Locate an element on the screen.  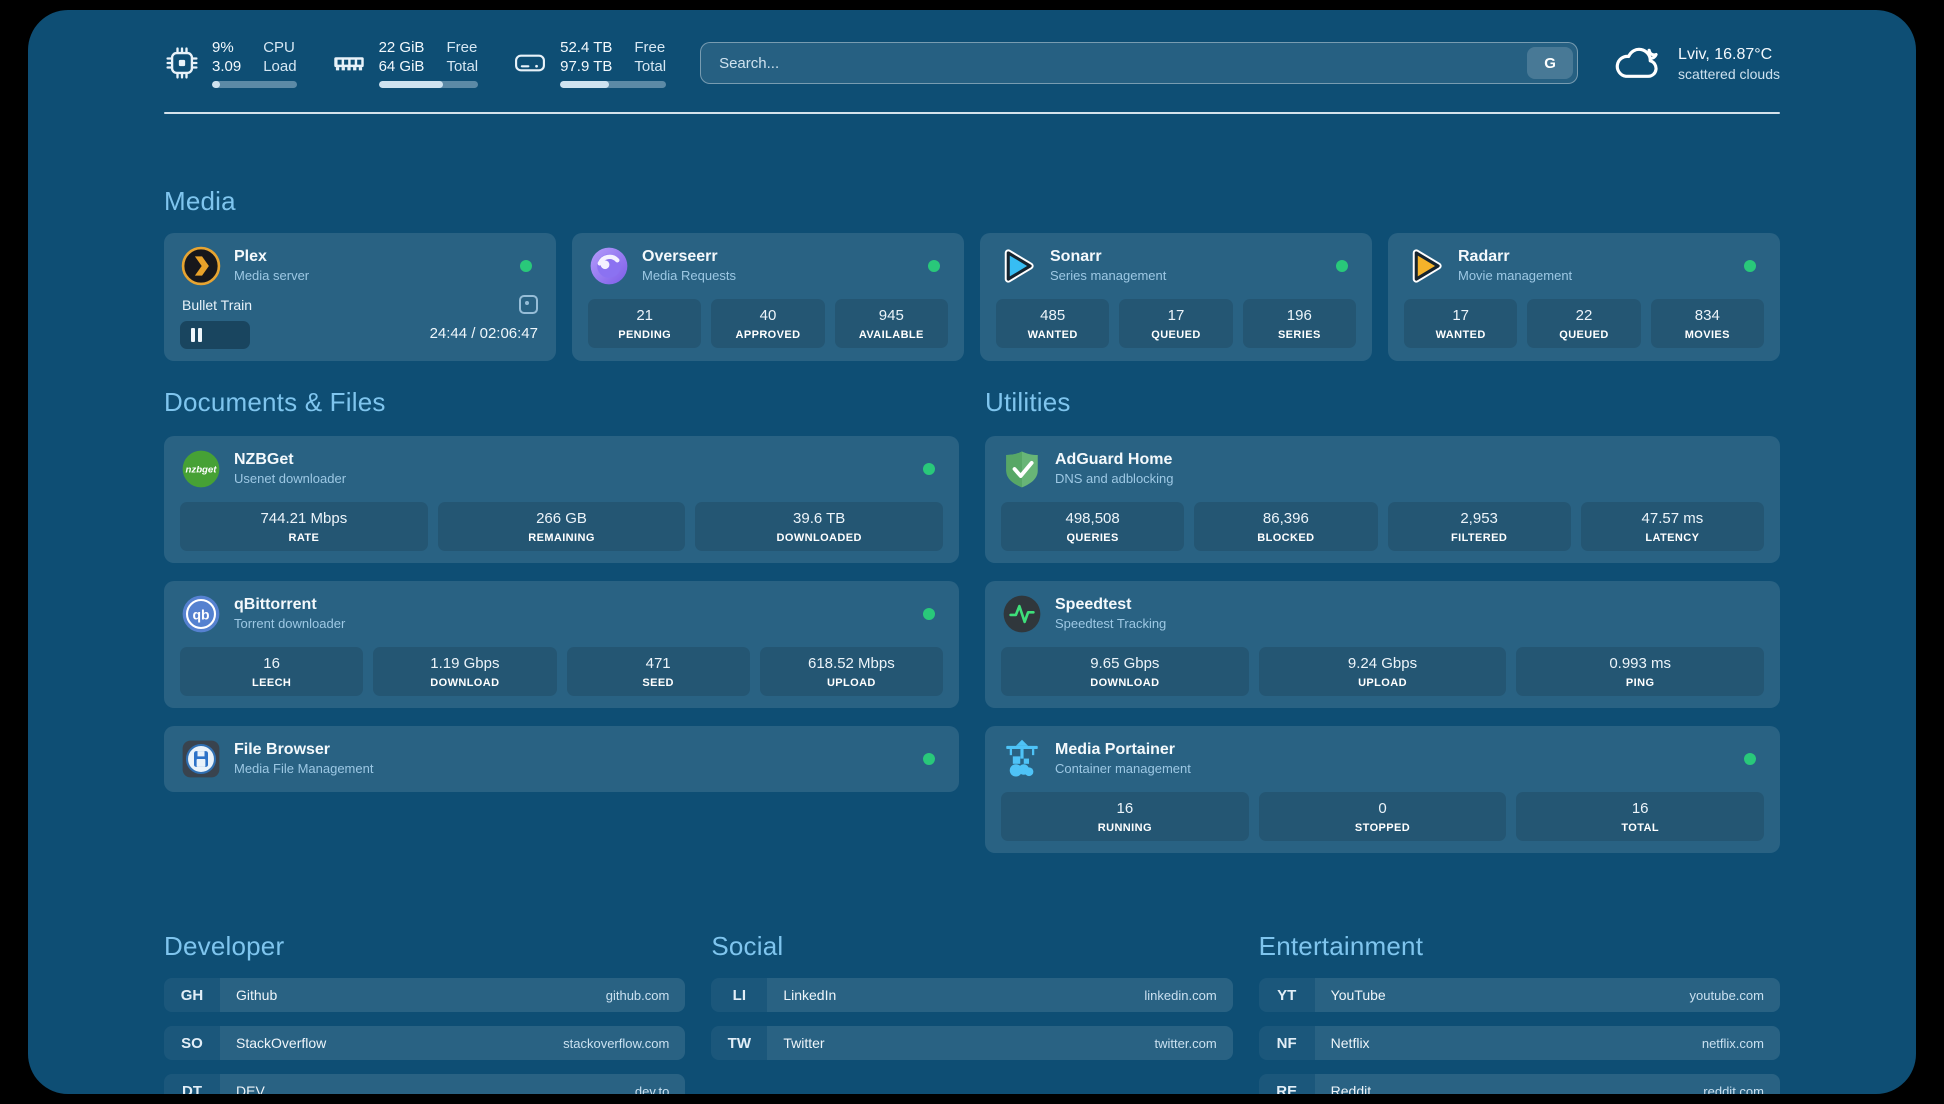
bookmark-name: DEV is located at coordinates (250, 1088).